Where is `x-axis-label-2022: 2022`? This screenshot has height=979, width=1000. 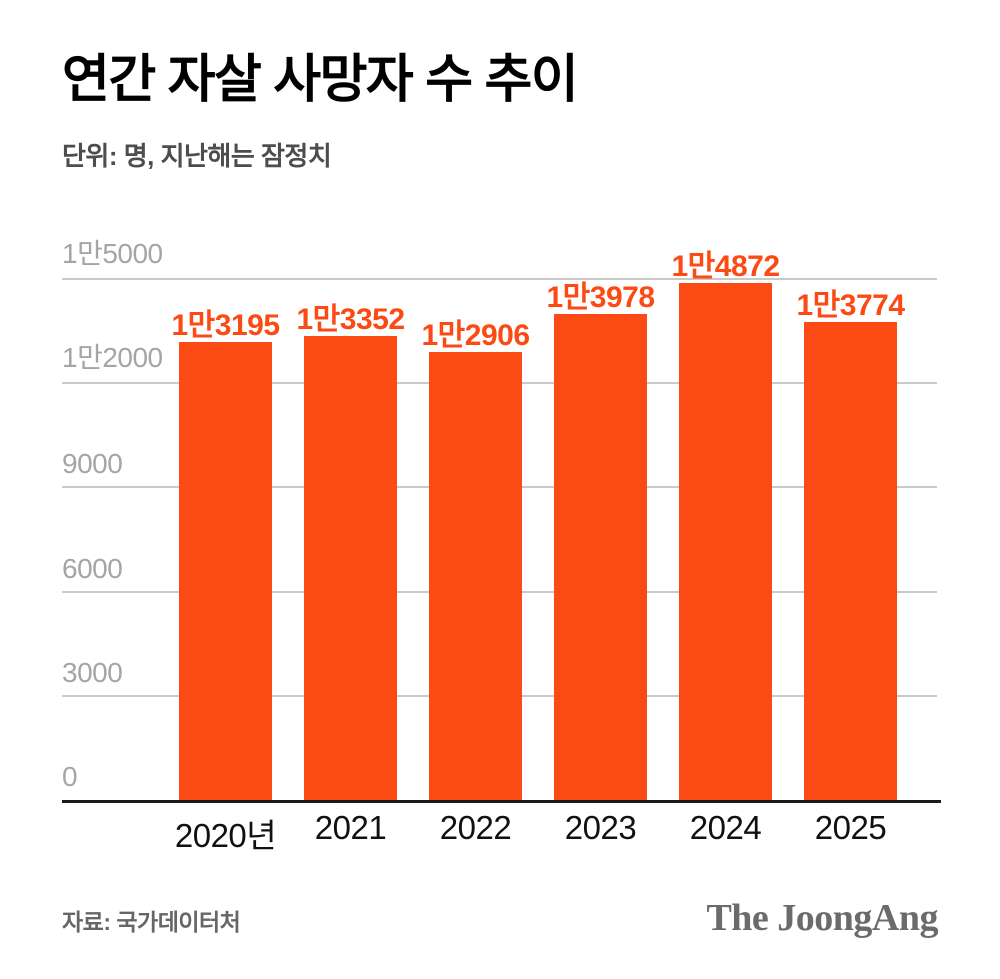 x-axis-label-2022: 2022 is located at coordinates (475, 827).